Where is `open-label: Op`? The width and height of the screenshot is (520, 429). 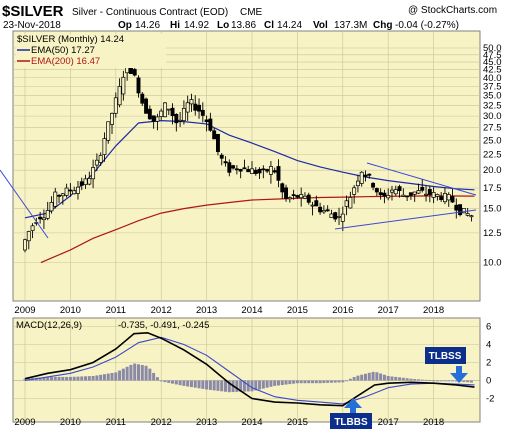
open-label: Op is located at coordinates (125, 25).